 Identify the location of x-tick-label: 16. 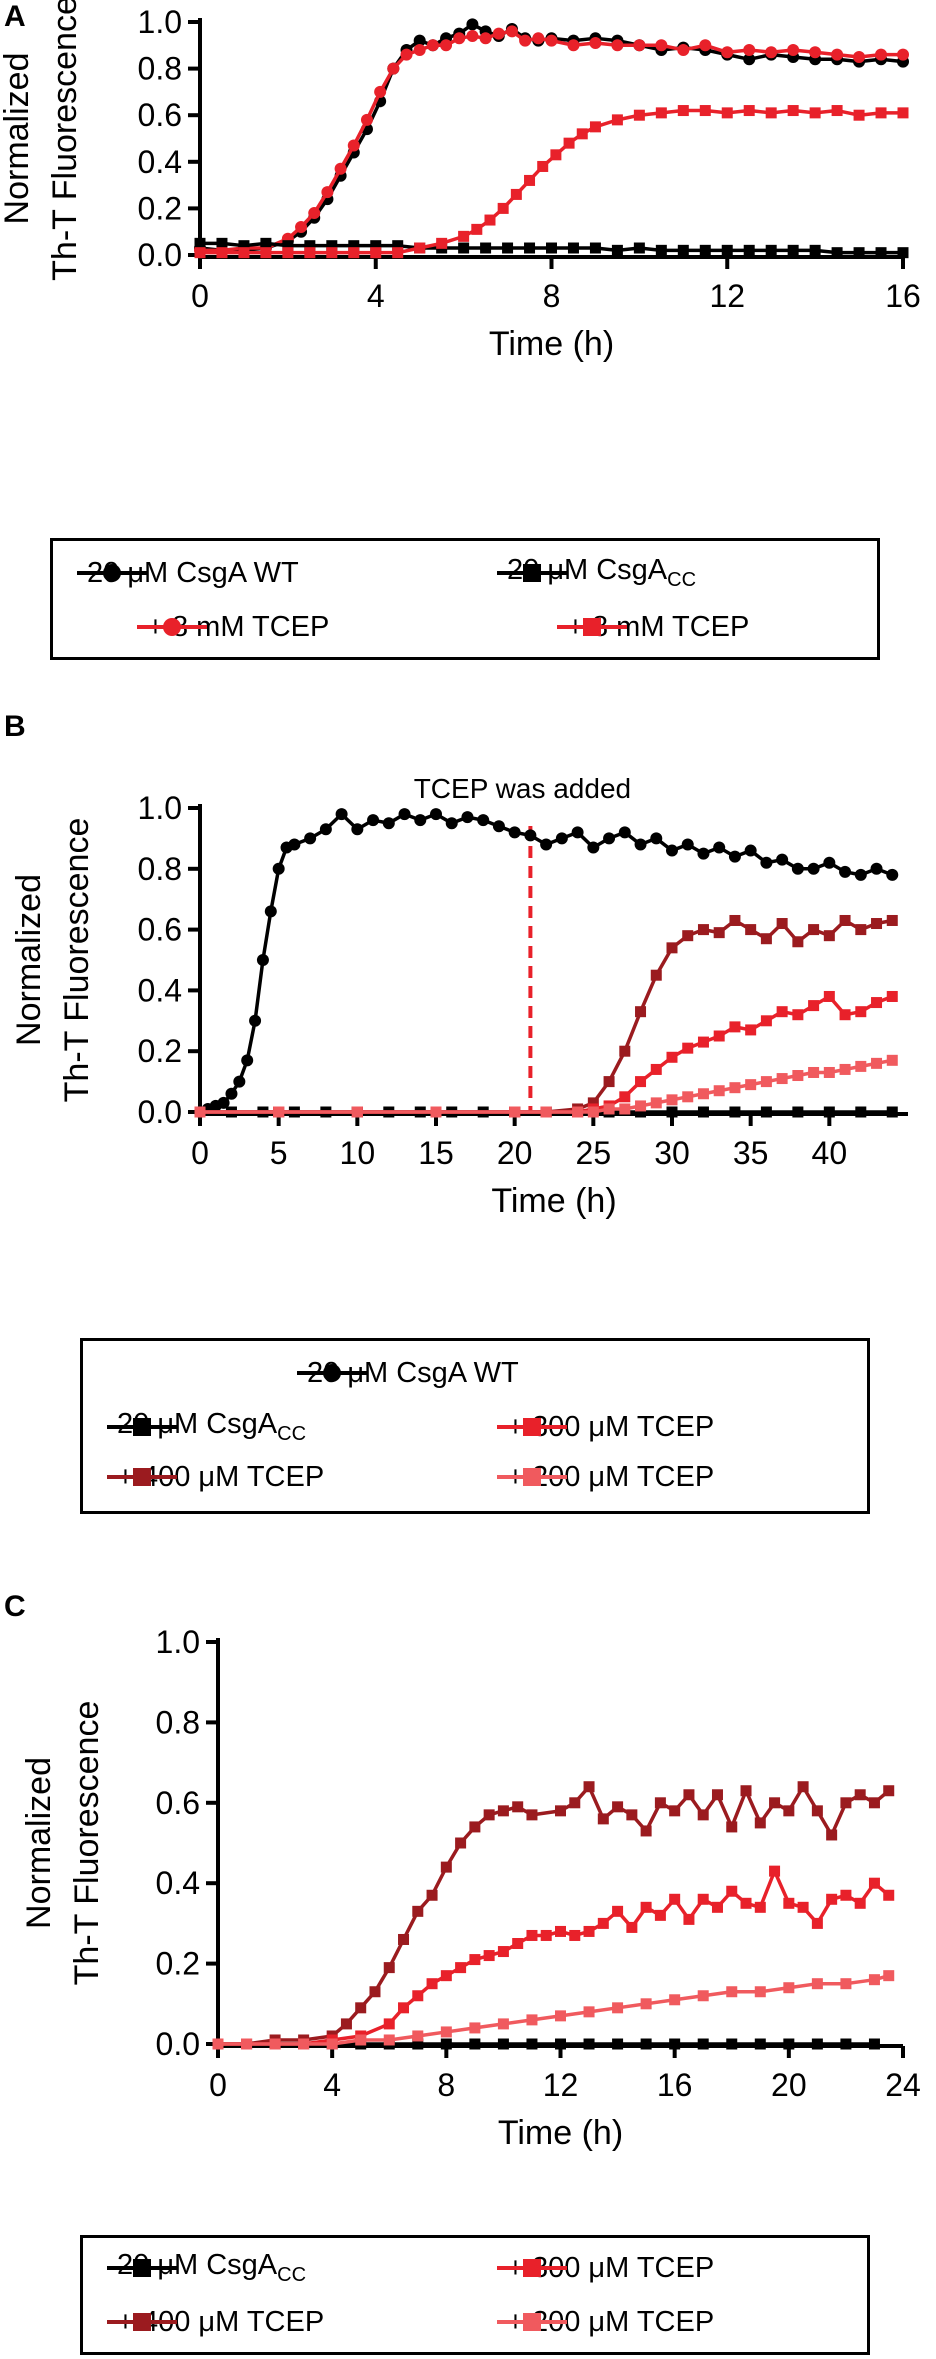
(903, 296).